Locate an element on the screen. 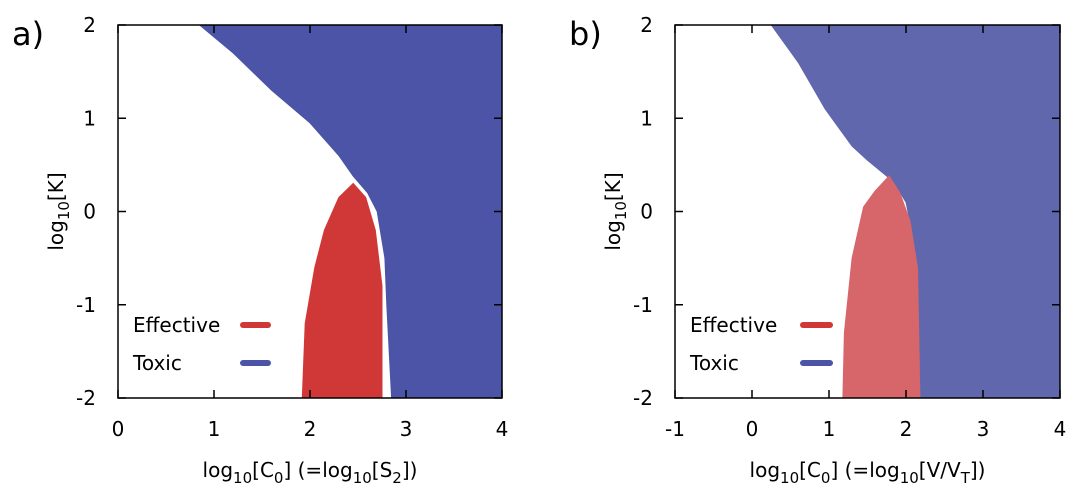 The image size is (1070, 485). x-axis-label: log10[C0] (=log10[S2]) is located at coordinates (310, 471).